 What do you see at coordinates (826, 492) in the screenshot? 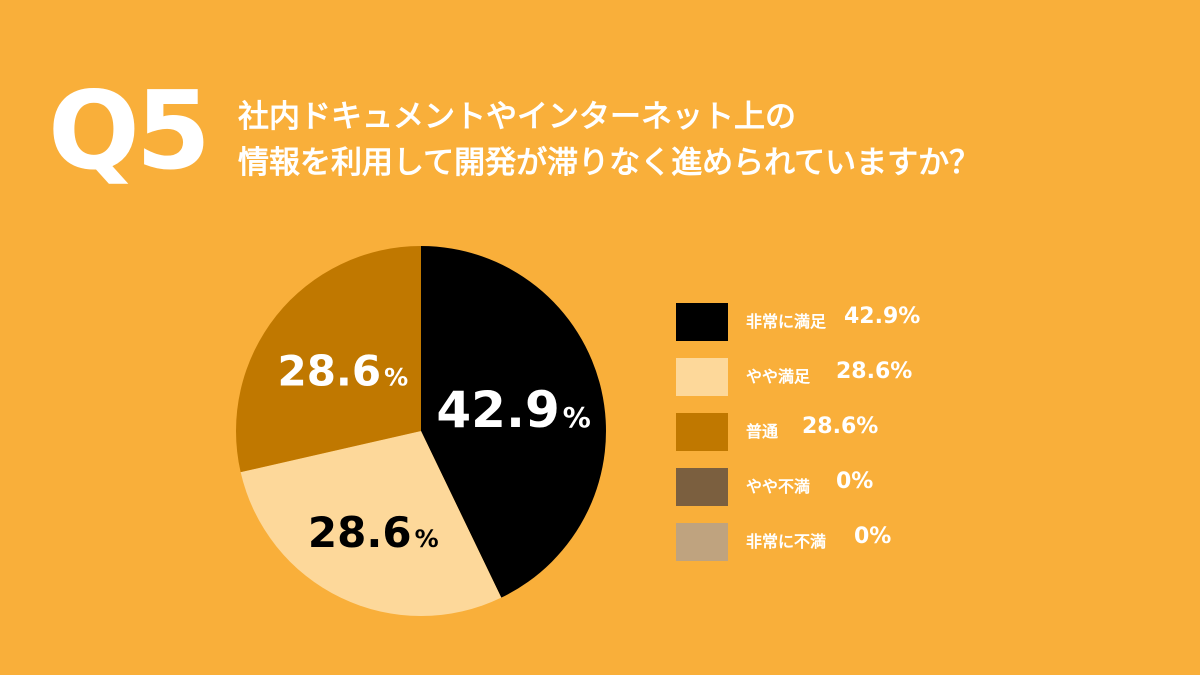
I see `legend-item: やや不満 0%` at bounding box center [826, 492].